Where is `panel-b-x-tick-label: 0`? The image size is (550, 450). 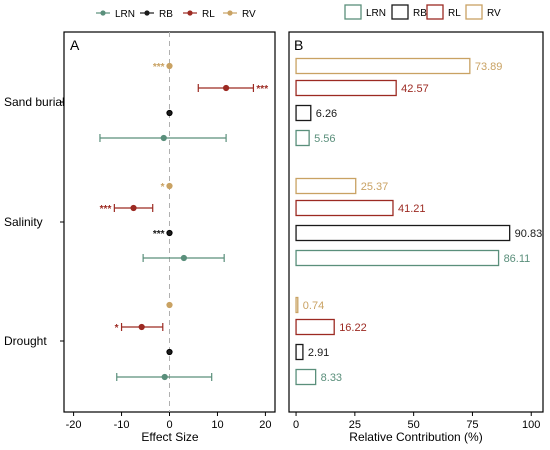 panel-b-x-tick-label: 0 is located at coordinates (296, 425).